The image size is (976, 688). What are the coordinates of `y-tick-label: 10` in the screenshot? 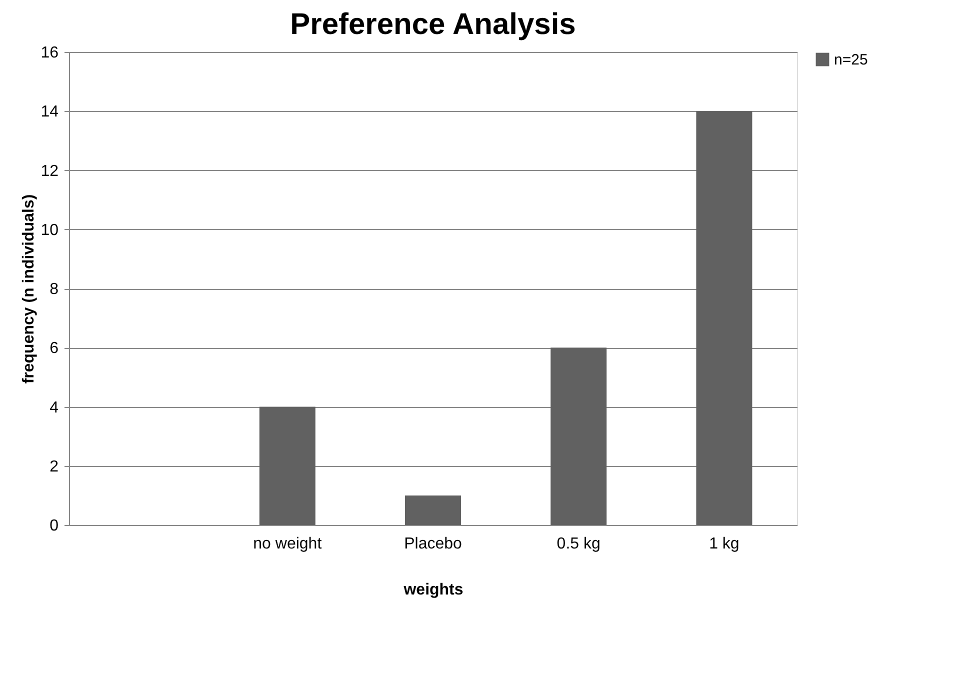 It's located at (49, 230).